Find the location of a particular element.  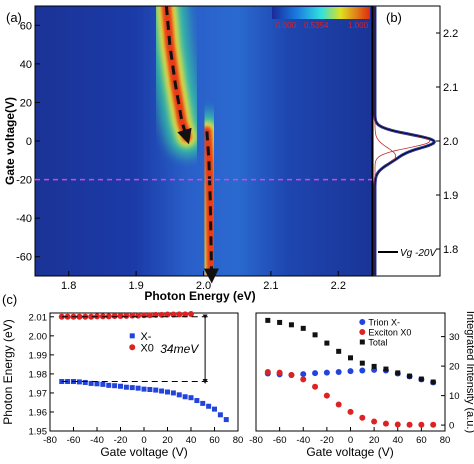

energy-legend: X-X0 is located at coordinates (141, 342).